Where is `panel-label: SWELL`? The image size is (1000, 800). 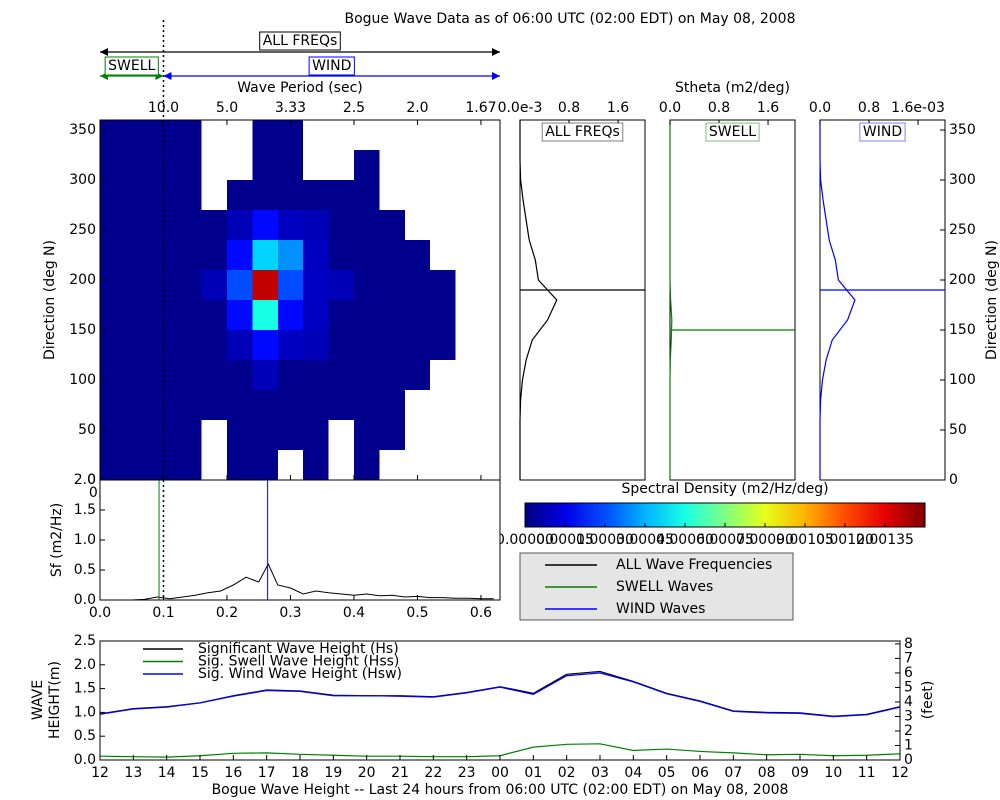
panel-label: SWELL is located at coordinates (732, 132).